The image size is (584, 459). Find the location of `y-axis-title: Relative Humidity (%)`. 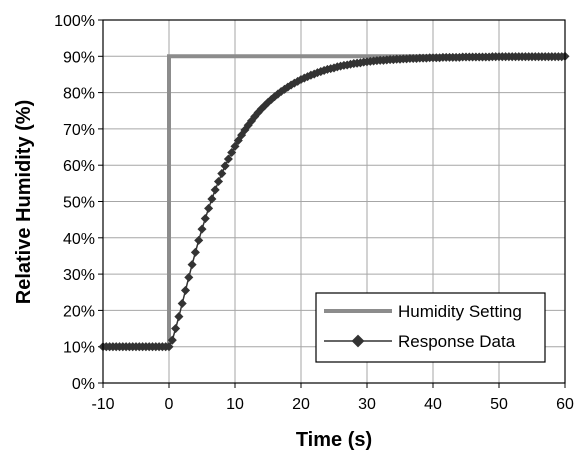

y-axis-title: Relative Humidity (%) is located at coordinates (24, 202).